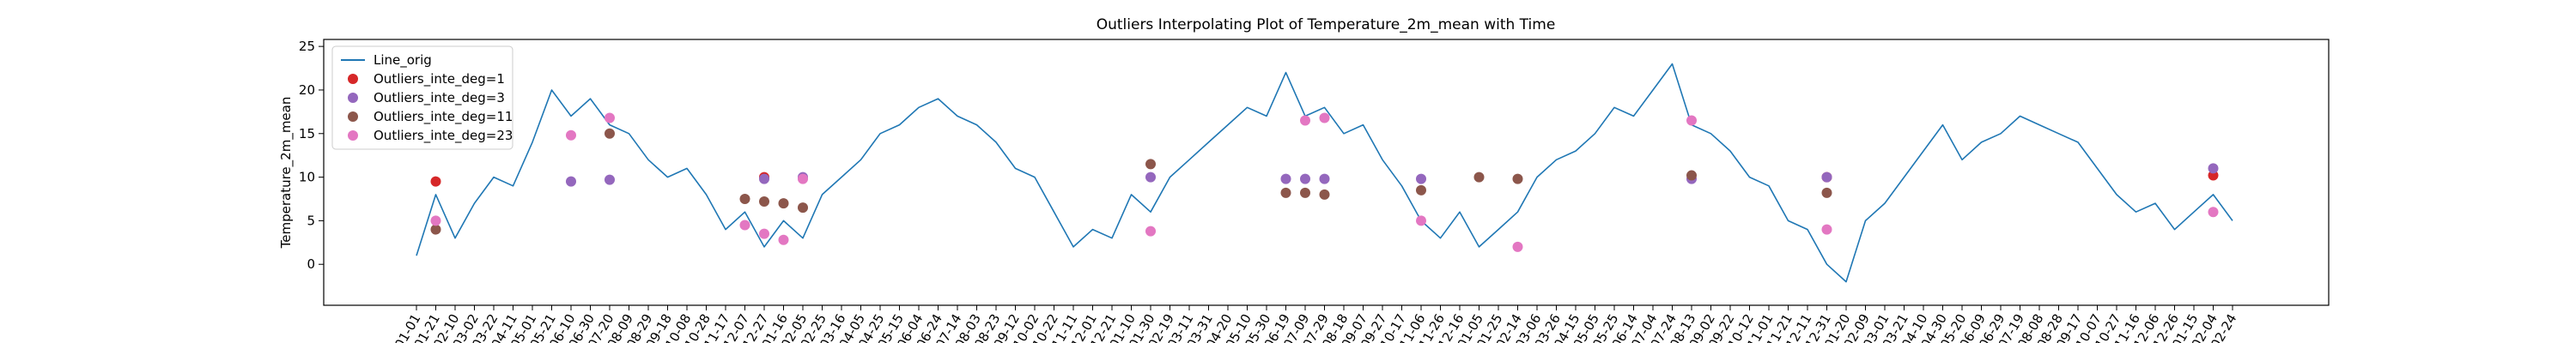 The width and height of the screenshot is (2576, 343). I want to click on legend-label: Outliers_inte_deg=3, so click(440, 98).